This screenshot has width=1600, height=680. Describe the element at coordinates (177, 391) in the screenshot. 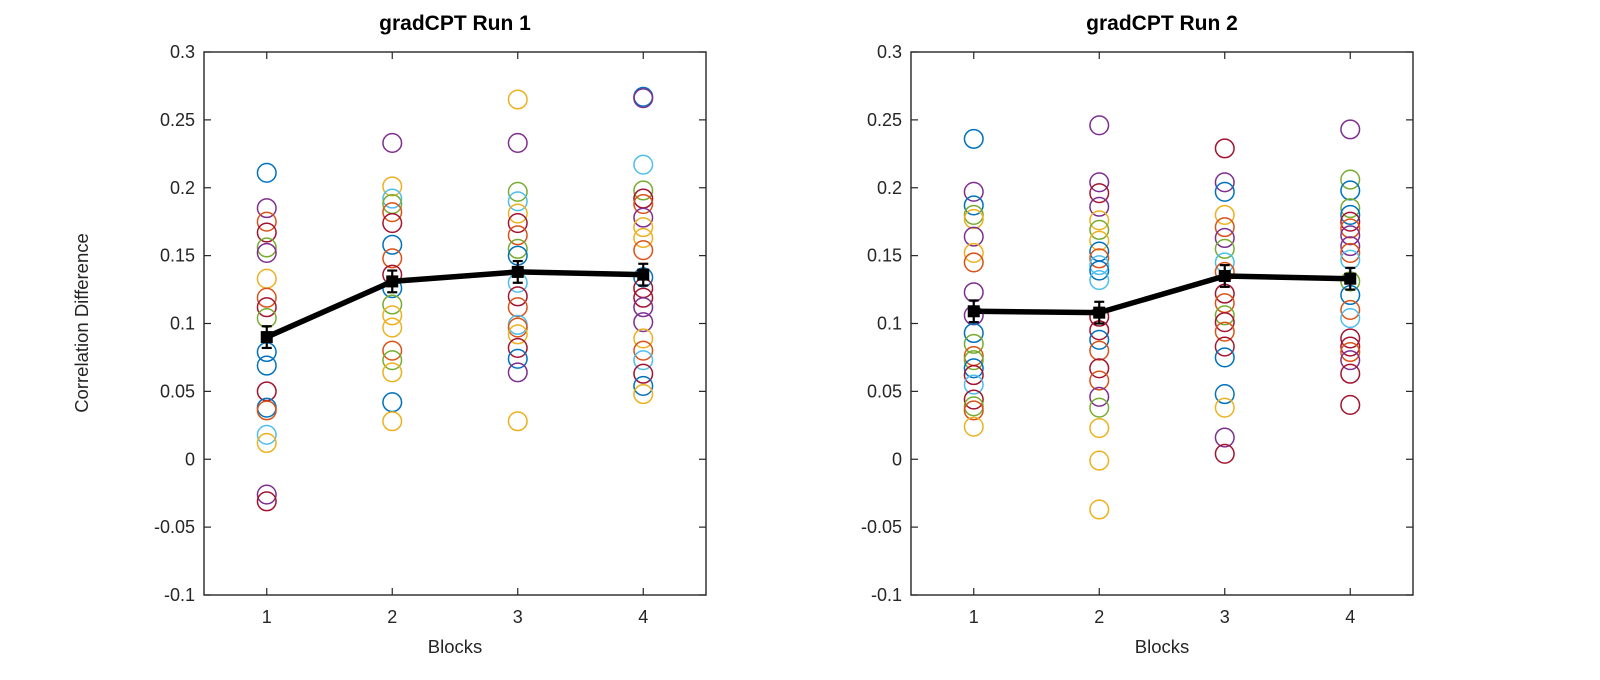

I see `y-tick-label: 0.05` at that location.